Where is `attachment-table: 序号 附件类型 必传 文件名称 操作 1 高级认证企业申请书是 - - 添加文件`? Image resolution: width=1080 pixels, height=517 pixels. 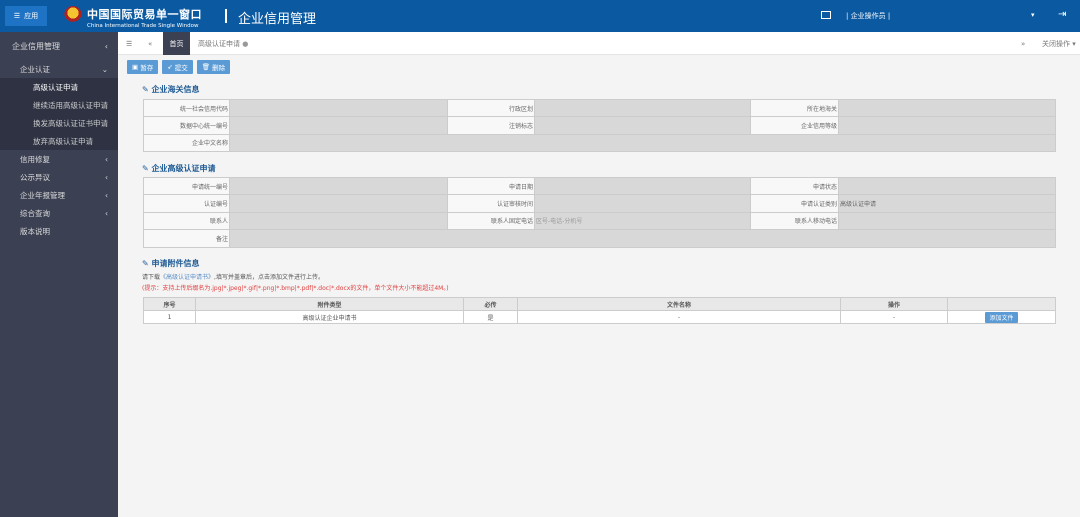
attachment-table: 序号 附件类型 必传 文件名称 操作 1 高级认证企业申请书是 - - 添加文件 is located at coordinates (599, 310).